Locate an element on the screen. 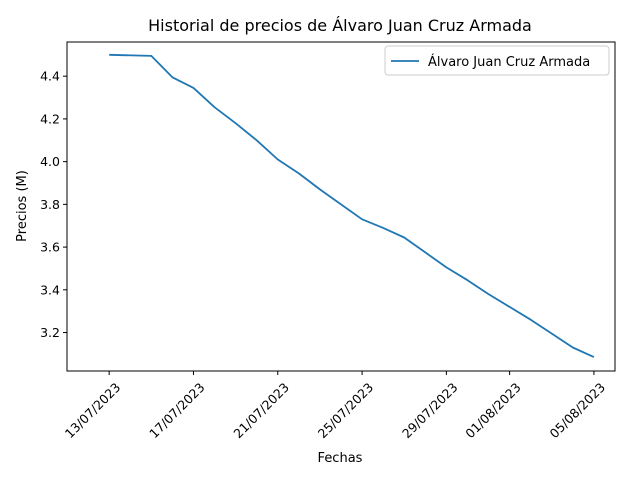  x-tick-label: 21/07/2023 is located at coordinates (261, 411).